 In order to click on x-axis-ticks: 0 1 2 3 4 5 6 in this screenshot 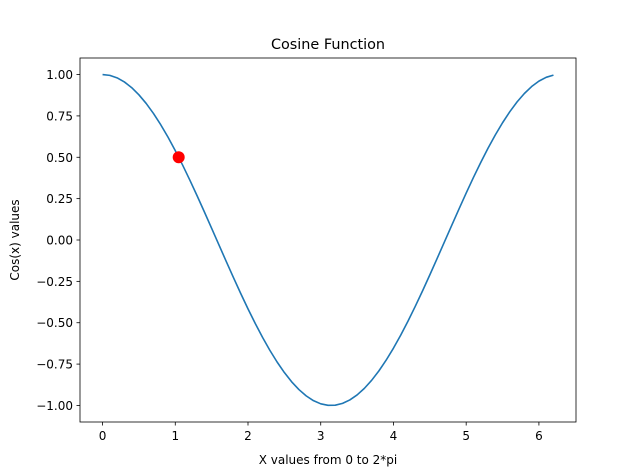, I will do `click(321, 432)`.